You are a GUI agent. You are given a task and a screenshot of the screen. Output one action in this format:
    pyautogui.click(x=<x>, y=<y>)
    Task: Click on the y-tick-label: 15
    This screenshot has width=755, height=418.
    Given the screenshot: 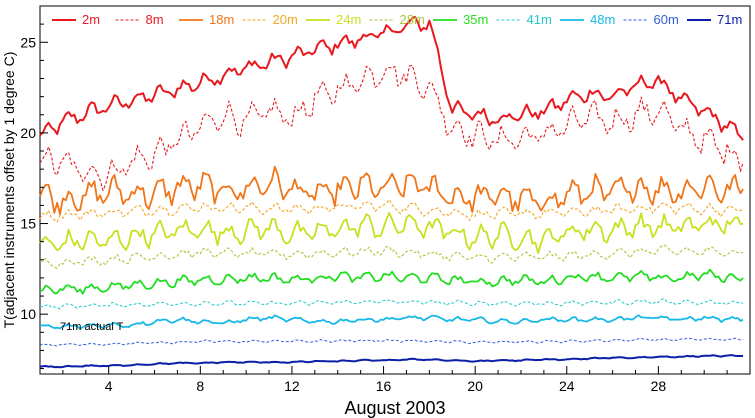 What is the action you would take?
    pyautogui.click(x=28, y=224)
    